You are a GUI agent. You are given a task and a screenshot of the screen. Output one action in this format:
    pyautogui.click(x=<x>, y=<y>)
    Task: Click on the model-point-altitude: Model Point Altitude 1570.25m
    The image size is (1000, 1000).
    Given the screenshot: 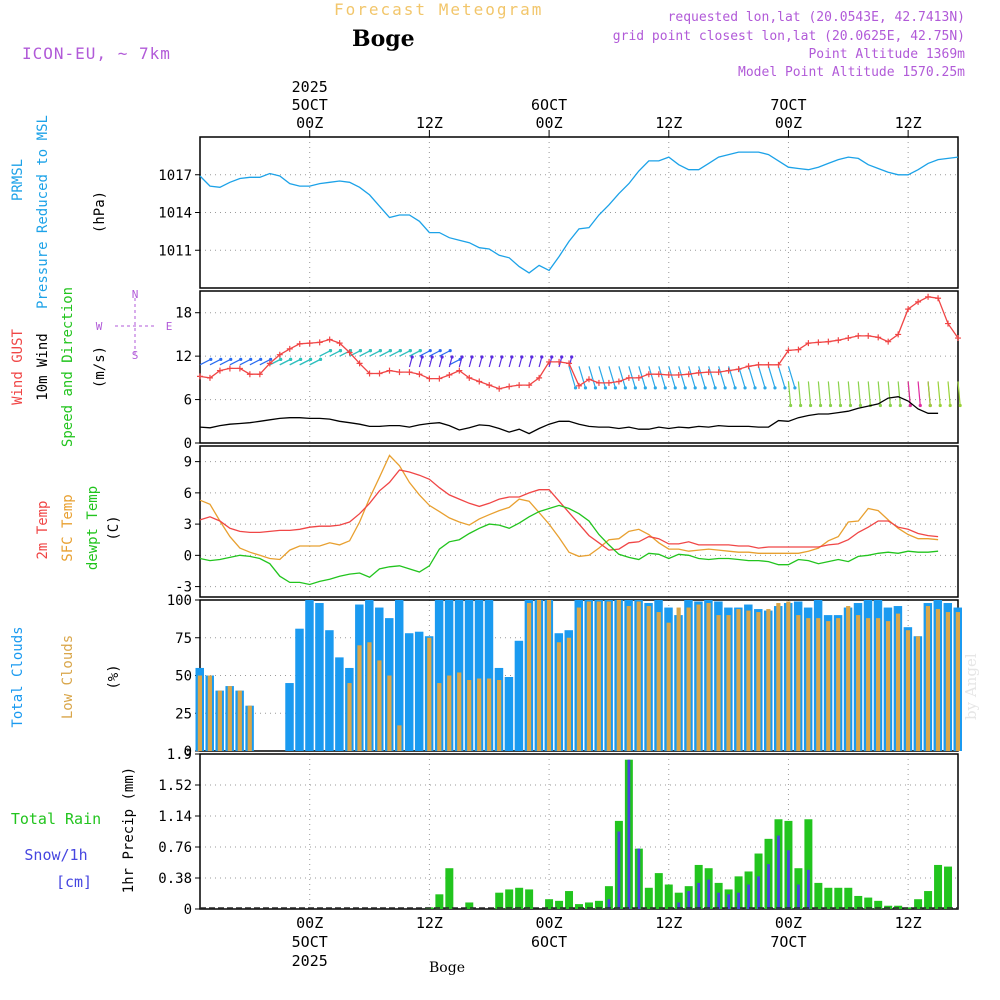 What is the action you would take?
    pyautogui.click(x=851, y=72)
    